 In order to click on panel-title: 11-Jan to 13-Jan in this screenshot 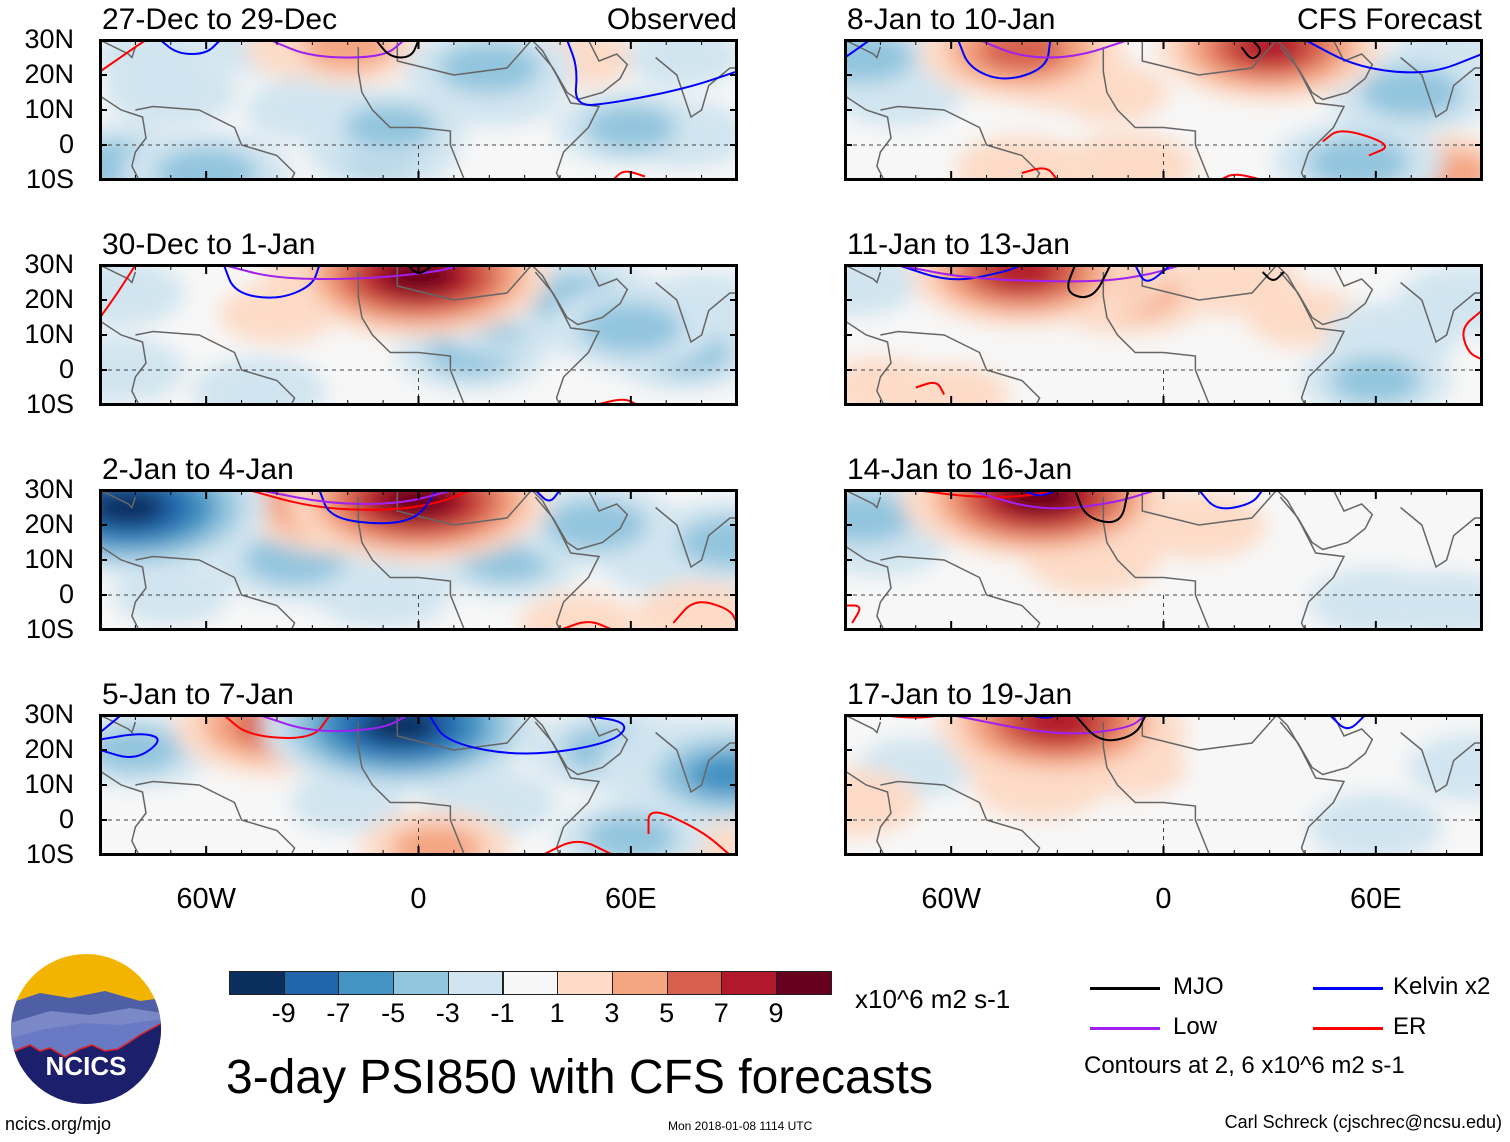, I will do `click(958, 244)`.